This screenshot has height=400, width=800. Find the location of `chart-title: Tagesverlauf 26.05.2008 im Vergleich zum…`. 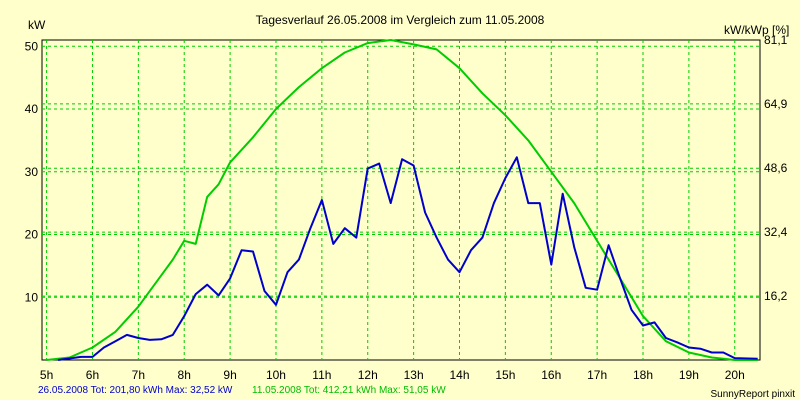

chart-title: Tagesverlauf 26.05.2008 im Vergleich zum… is located at coordinates (400, 20).